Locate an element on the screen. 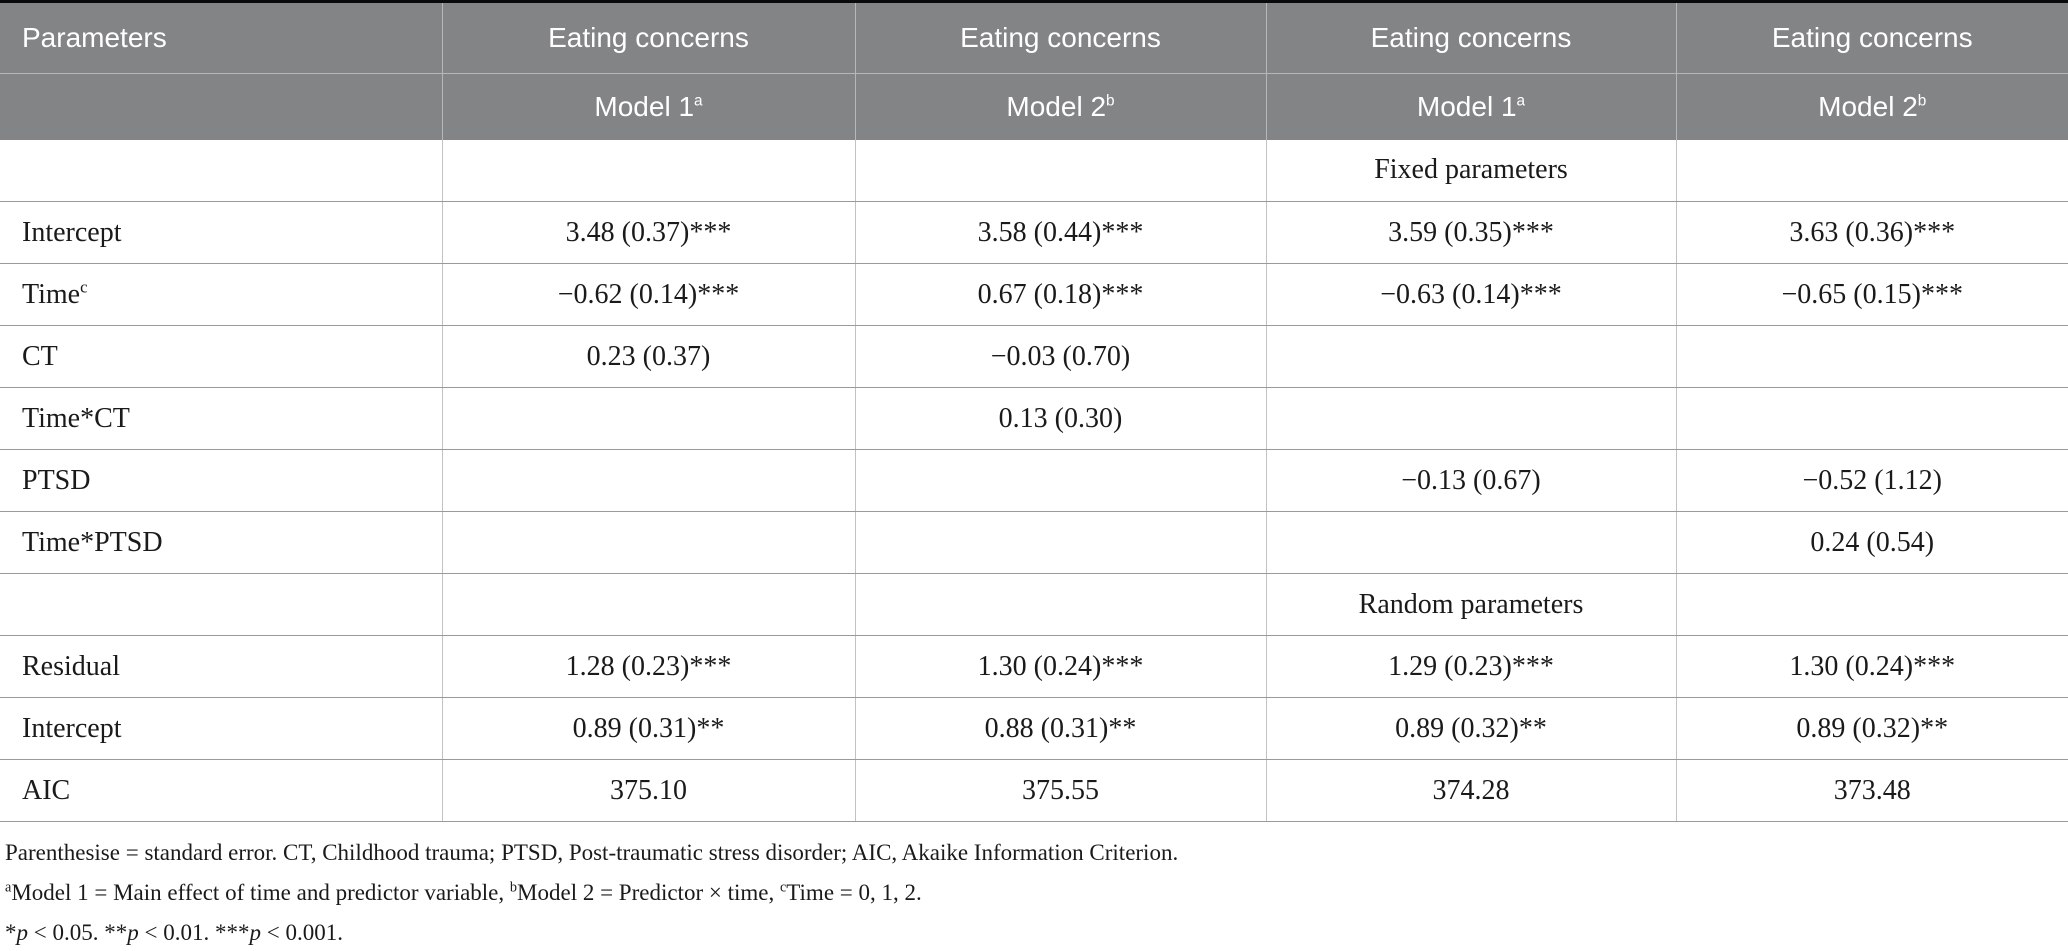  header-row-models: Model 1a Model 2b Model 1a Model 2b is located at coordinates (1034, 106).